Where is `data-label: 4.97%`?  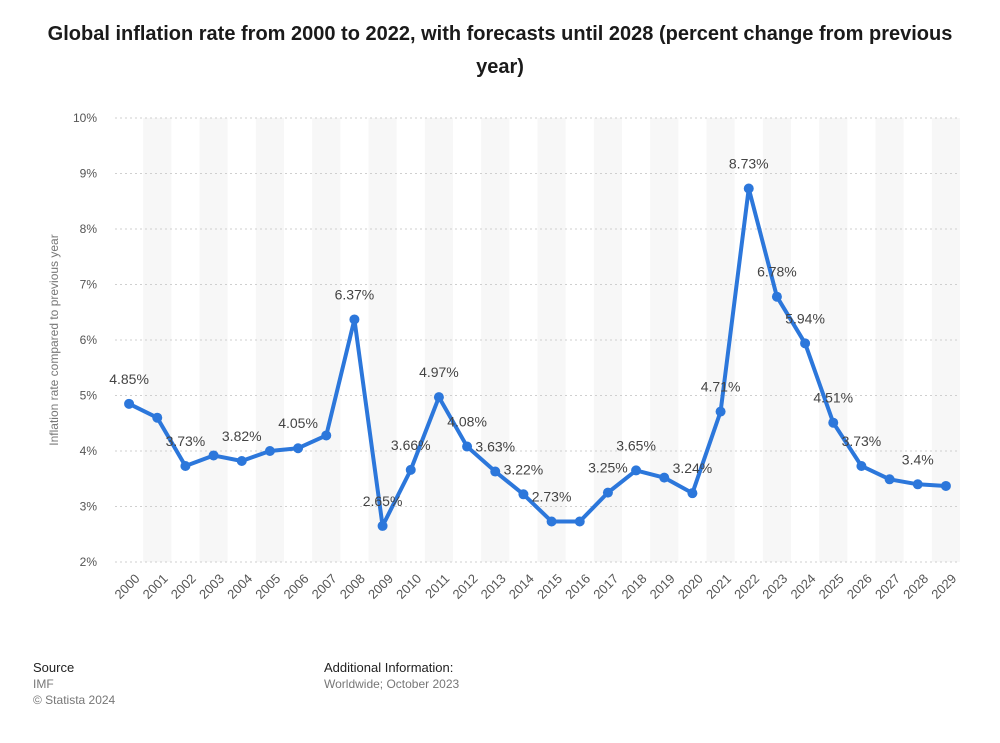 data-label: 4.97% is located at coordinates (439, 372).